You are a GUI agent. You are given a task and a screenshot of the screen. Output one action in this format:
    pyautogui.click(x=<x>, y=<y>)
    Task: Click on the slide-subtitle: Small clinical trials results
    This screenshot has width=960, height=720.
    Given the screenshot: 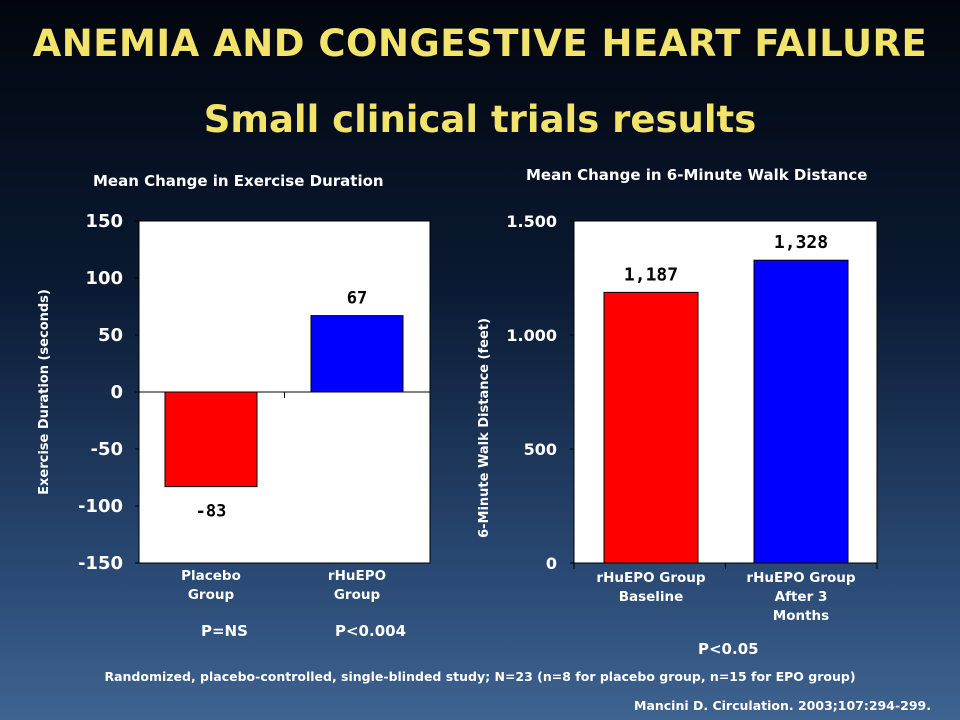 What is the action you would take?
    pyautogui.click(x=480, y=119)
    